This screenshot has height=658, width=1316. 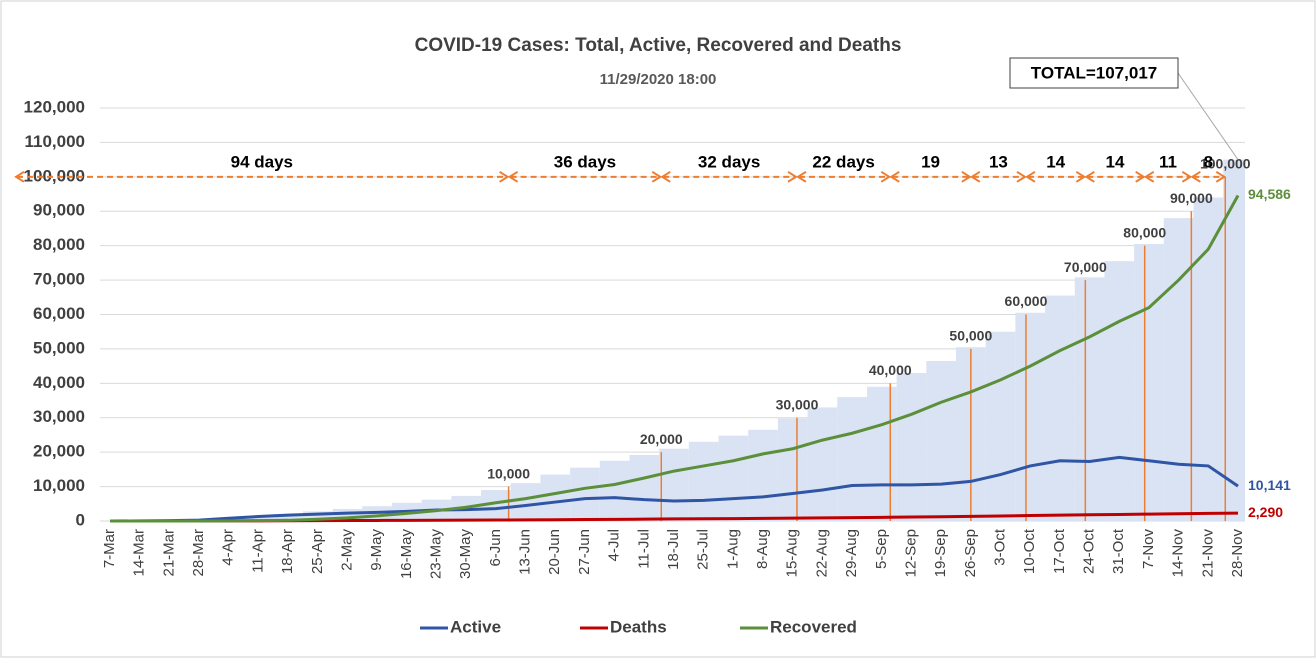 I want to click on y-tick-label: 0, so click(x=80, y=519).